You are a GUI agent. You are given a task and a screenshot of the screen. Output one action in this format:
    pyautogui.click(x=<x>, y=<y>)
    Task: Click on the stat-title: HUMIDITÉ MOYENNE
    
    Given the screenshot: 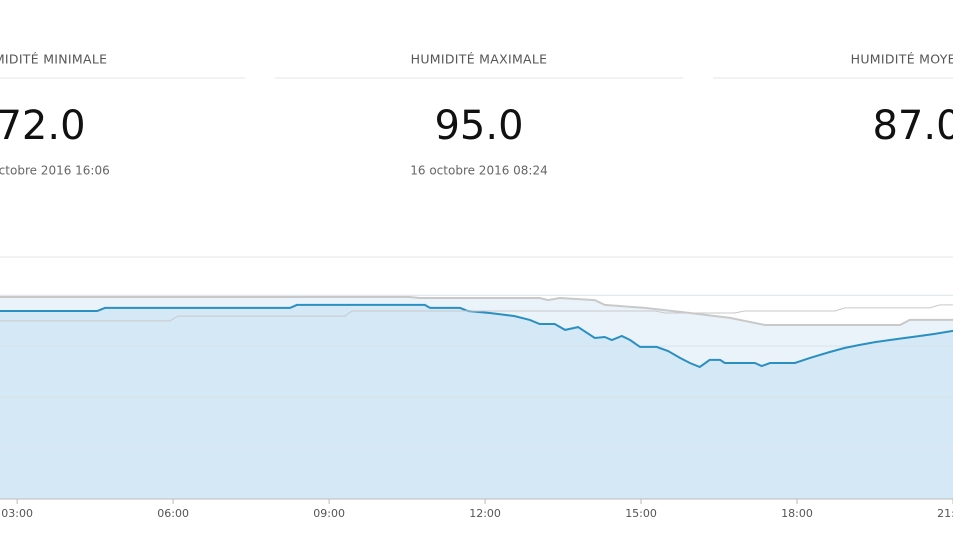 What is the action you would take?
    pyautogui.click(x=902, y=59)
    